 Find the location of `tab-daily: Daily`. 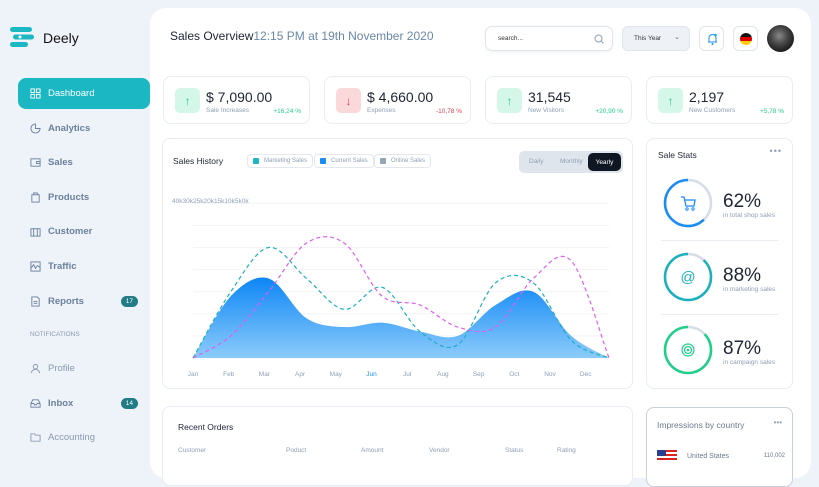

tab-daily: Daily is located at coordinates (536, 161).